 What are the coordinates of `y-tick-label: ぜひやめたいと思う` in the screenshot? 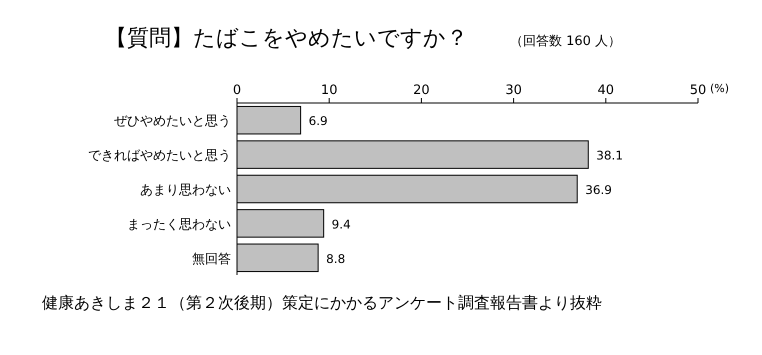 It's located at (172, 122).